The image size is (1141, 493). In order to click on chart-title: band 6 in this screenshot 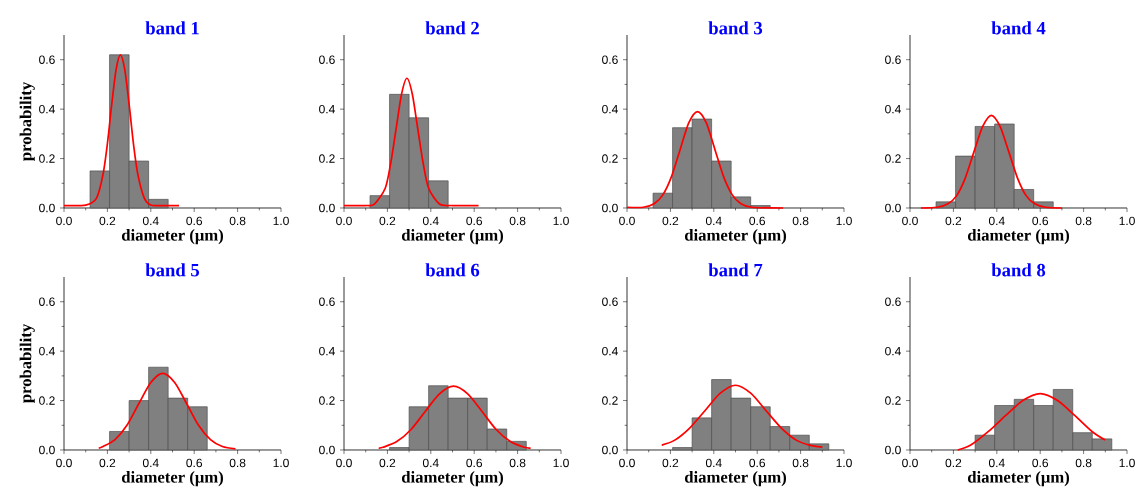, I will do `click(452, 270)`.